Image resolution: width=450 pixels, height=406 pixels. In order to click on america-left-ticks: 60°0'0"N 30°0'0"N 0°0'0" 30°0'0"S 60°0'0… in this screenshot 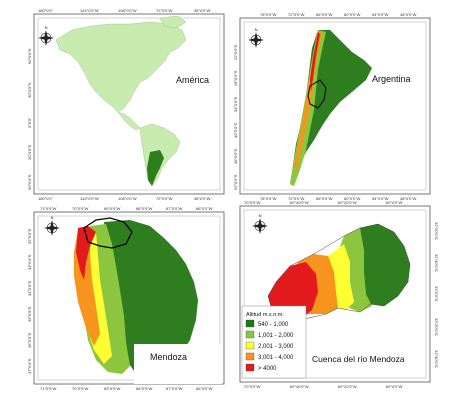, I will do `click(29, 119)`.